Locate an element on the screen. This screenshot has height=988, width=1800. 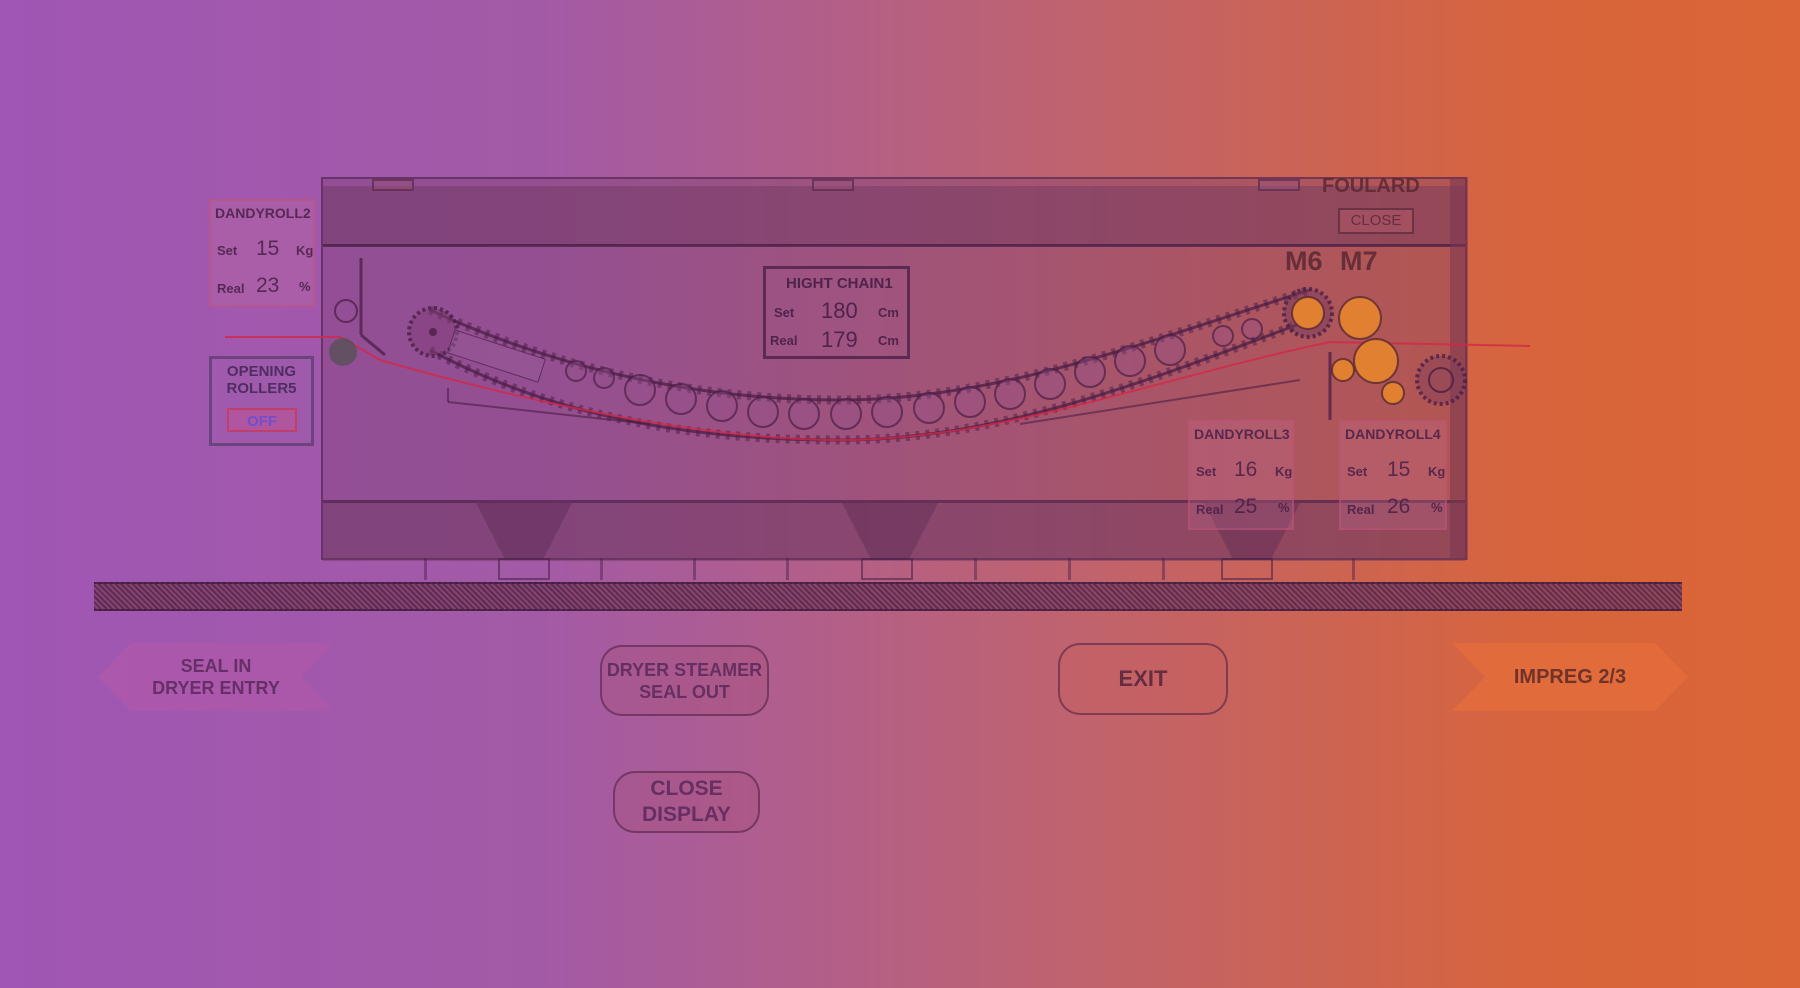
close-display-line2: DISPLAY is located at coordinates (686, 814).